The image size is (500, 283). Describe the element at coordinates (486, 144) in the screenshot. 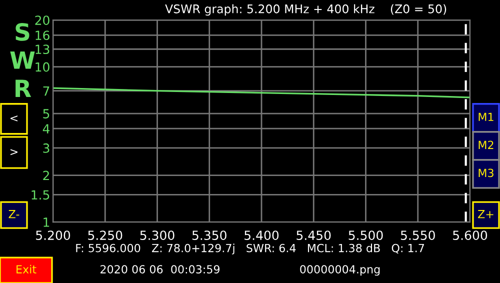

I see `text: M2` at that location.